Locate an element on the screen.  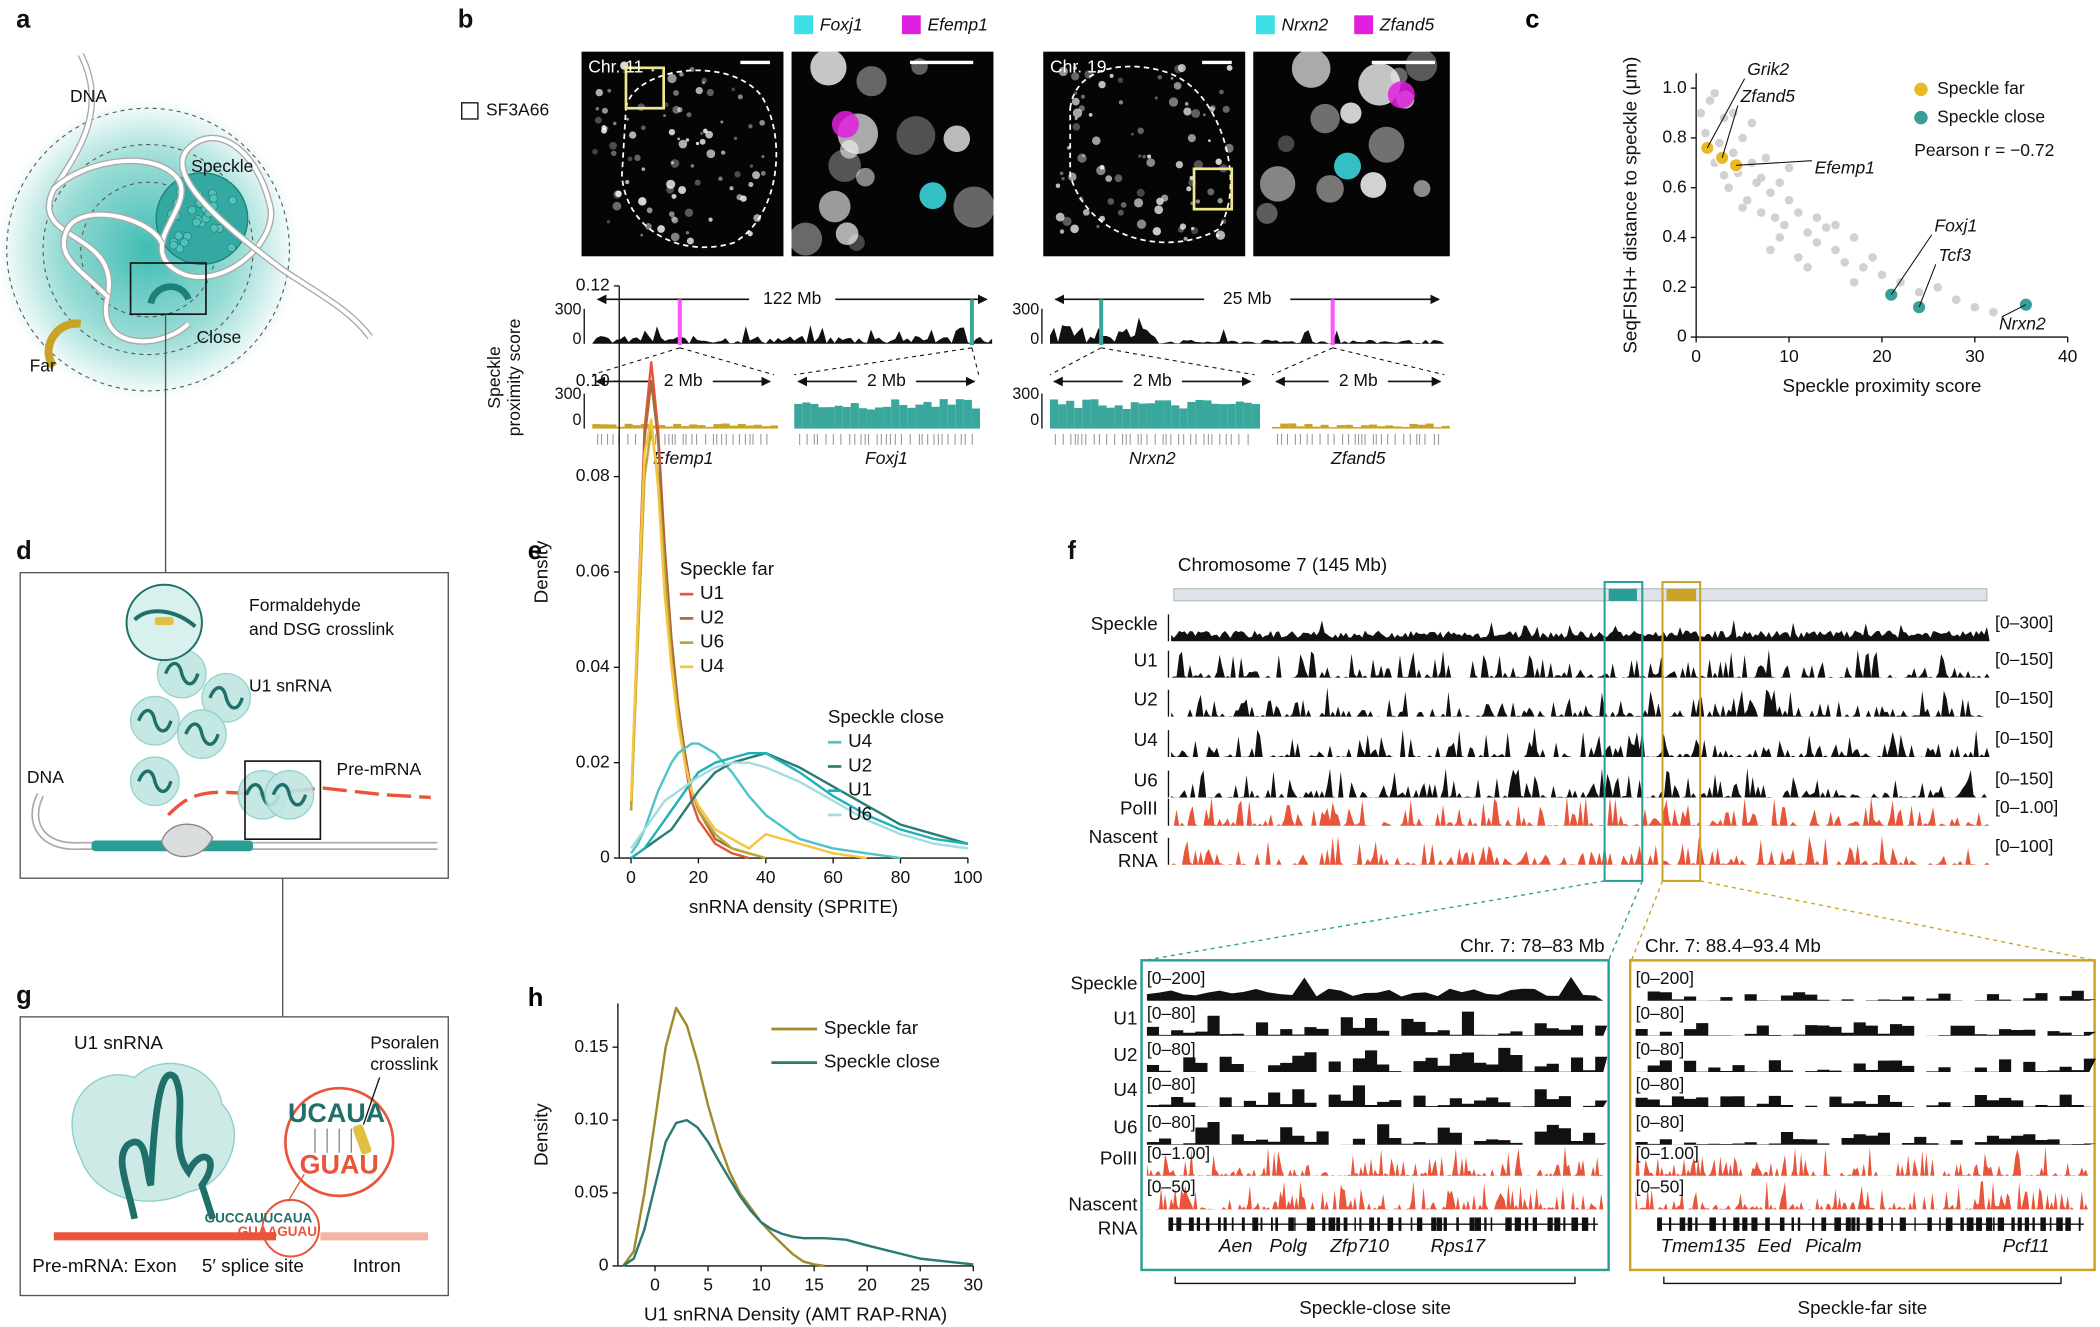
label: Chr. 19 is located at coordinates (1078, 66).